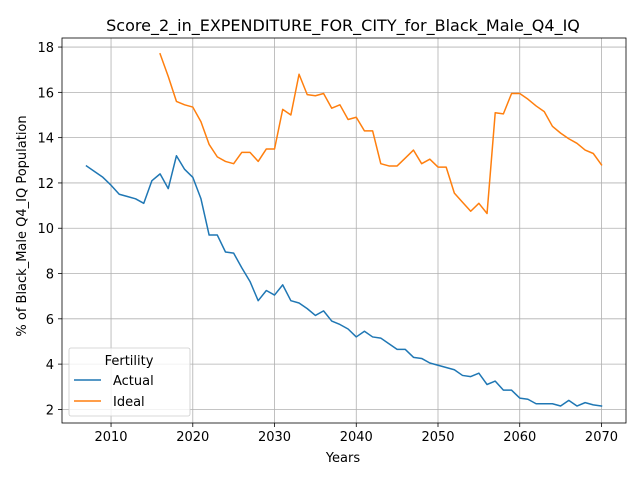 This screenshot has width=640, height=480. What do you see at coordinates (192, 437) in the screenshot?
I see `x-tick-label: 2020` at bounding box center [192, 437].